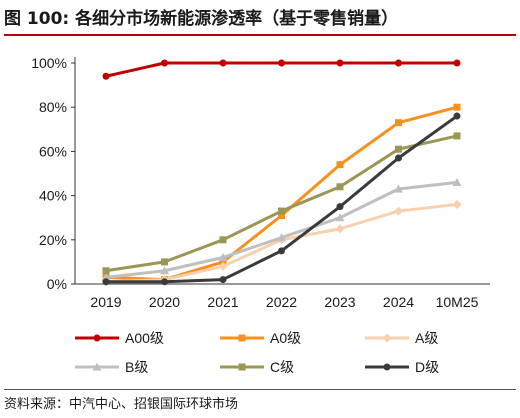  Describe the element at coordinates (144, 338) in the screenshot. I see `legend-label: A00级` at that location.